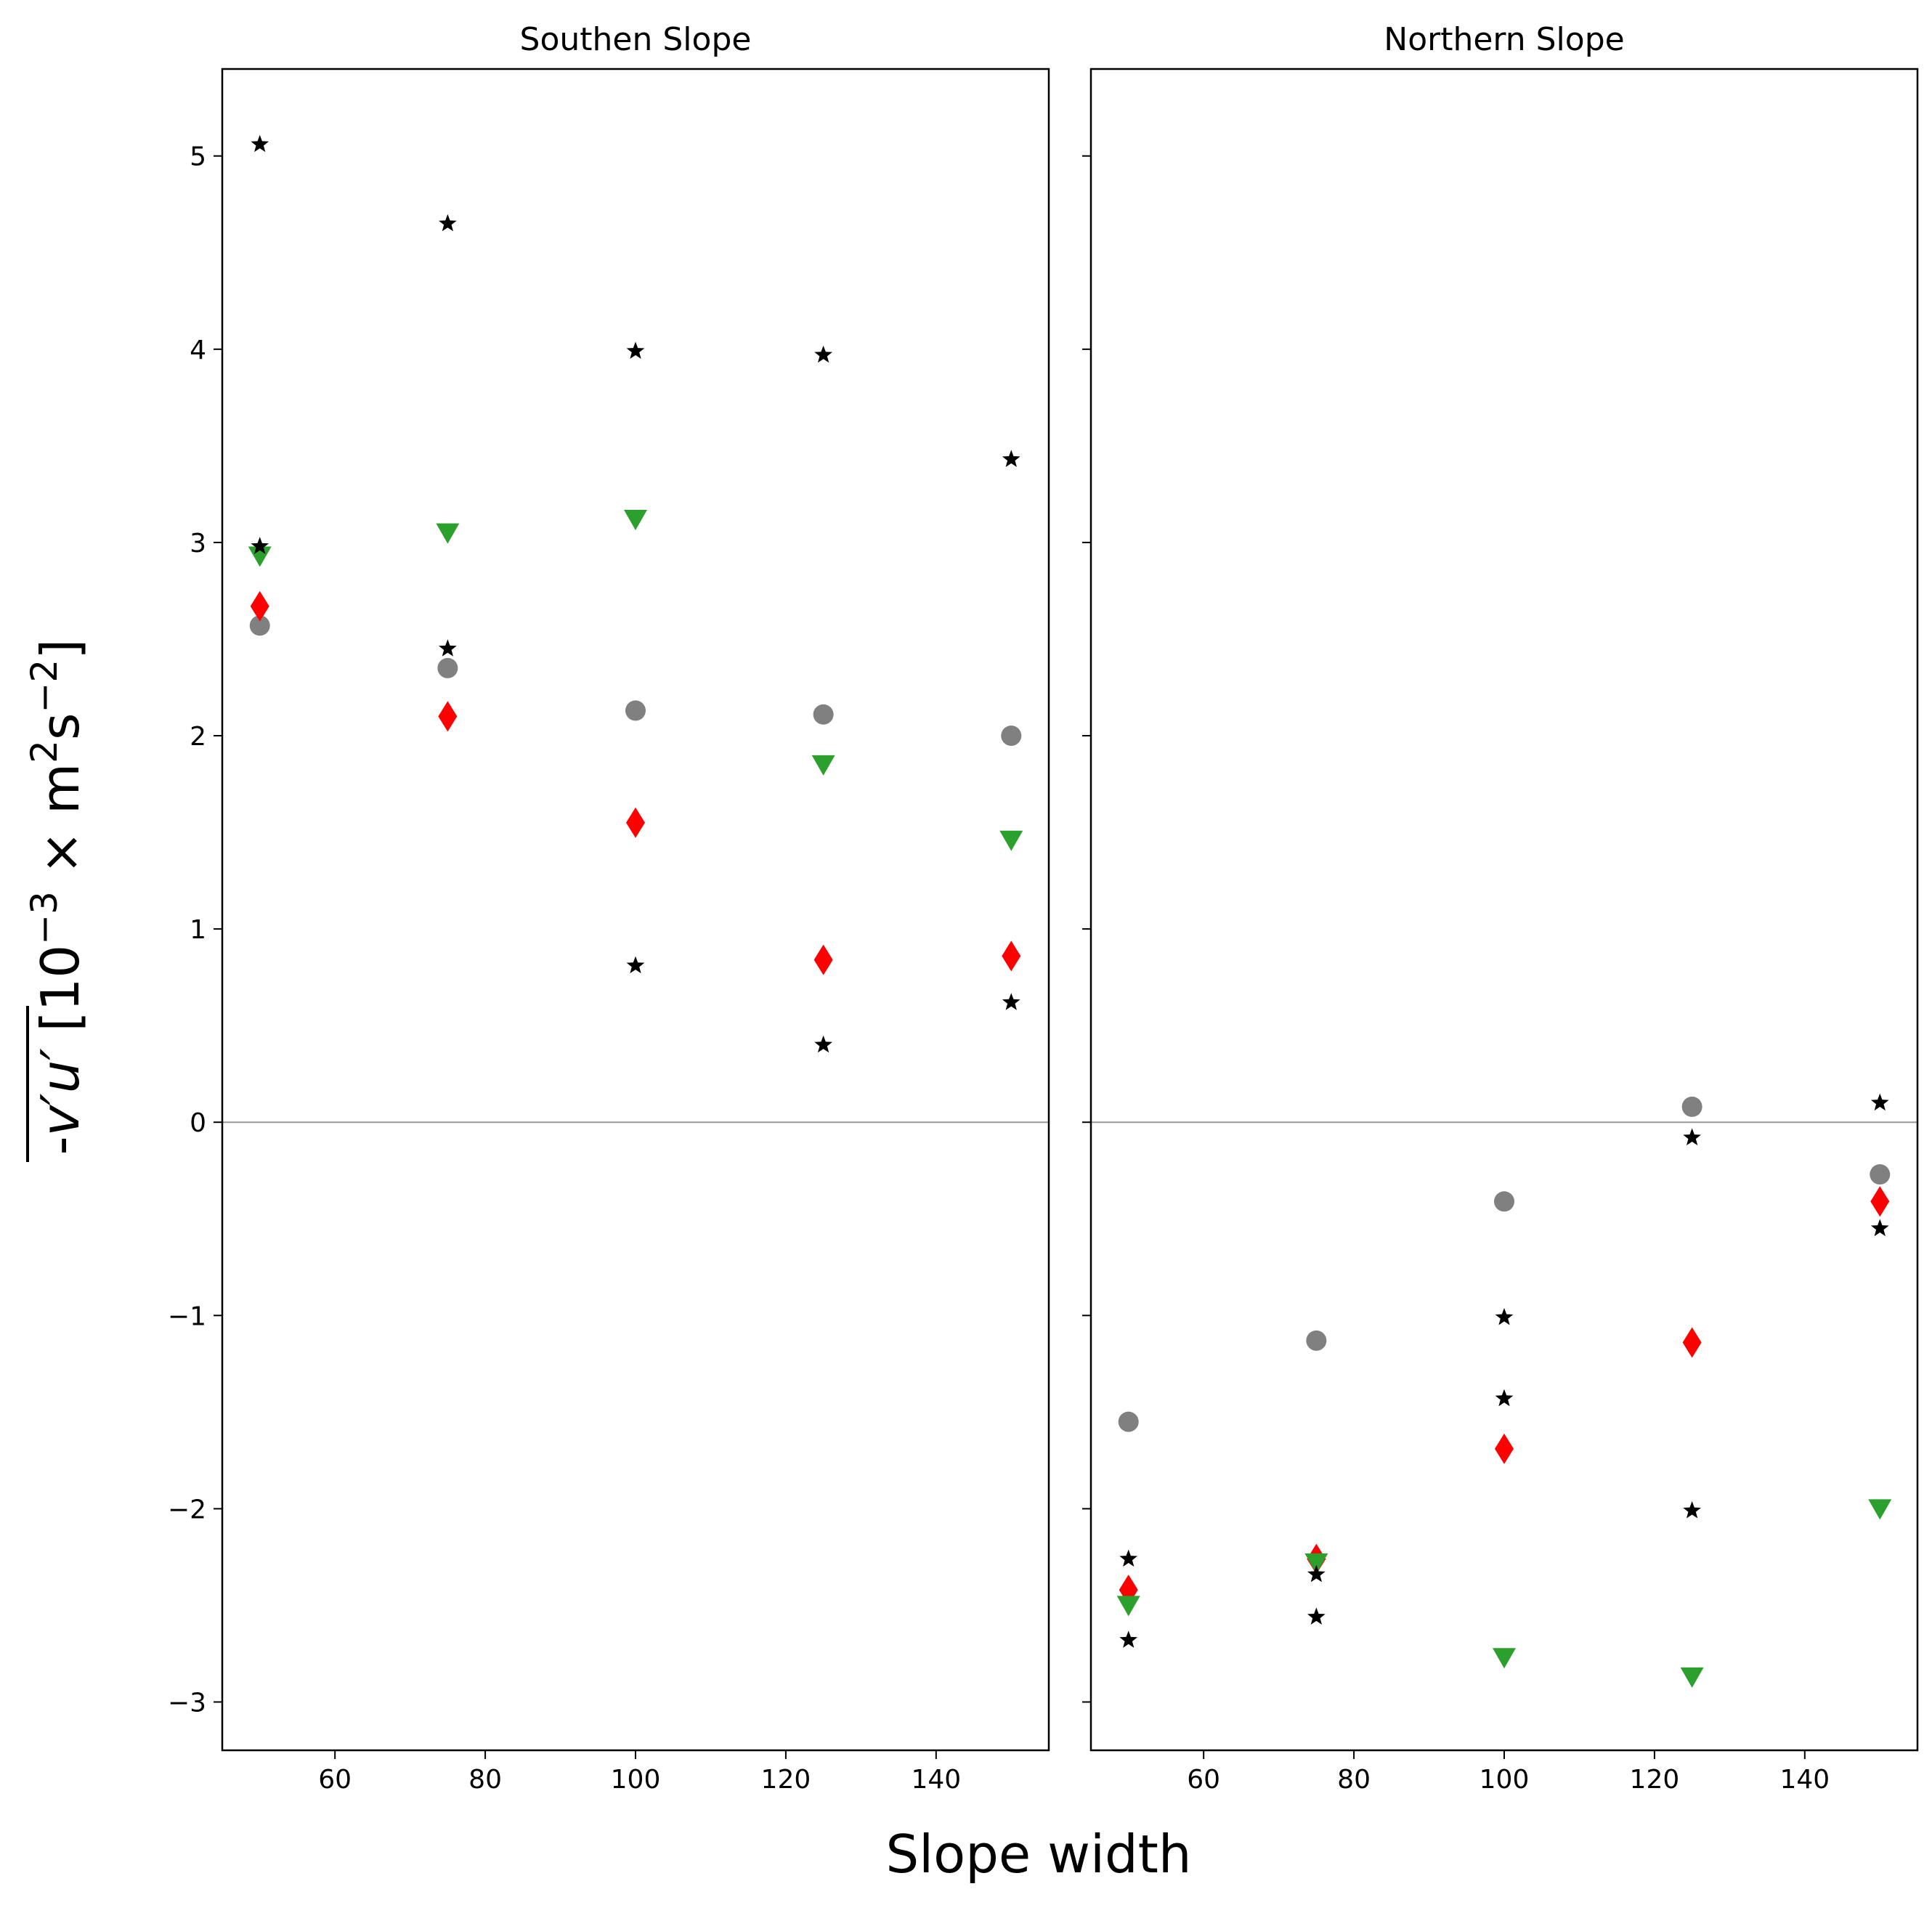  Describe the element at coordinates (60, 649) in the screenshot. I see `y-label-bracket-close: ]` at that location.